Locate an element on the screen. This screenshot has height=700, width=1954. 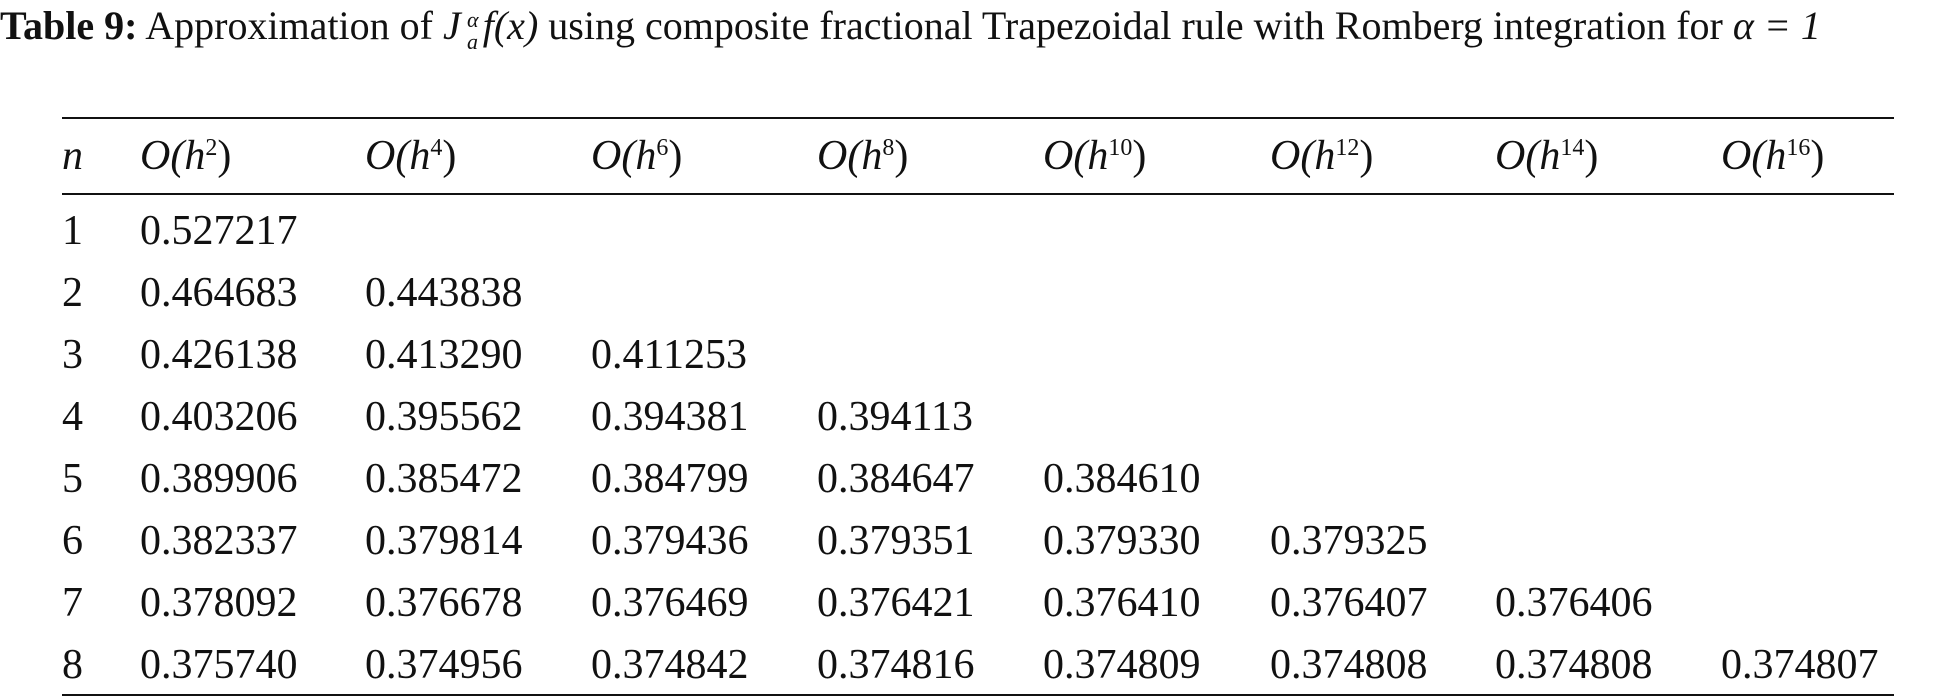
cell-value: 0.389906 is located at coordinates (219, 479).